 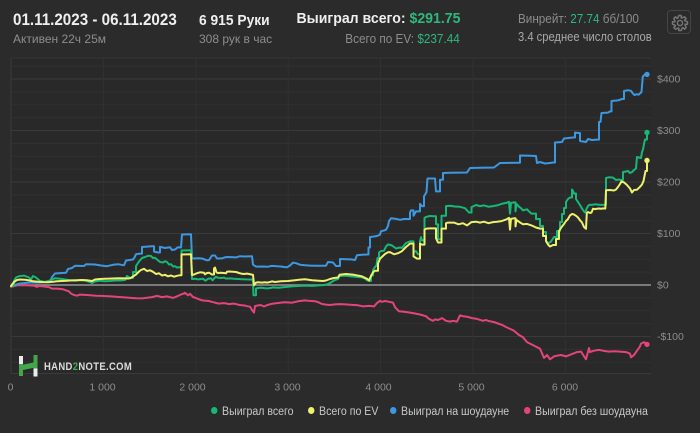 What do you see at coordinates (670, 337) in the screenshot?
I see `svg-text: -$100` at bounding box center [670, 337].